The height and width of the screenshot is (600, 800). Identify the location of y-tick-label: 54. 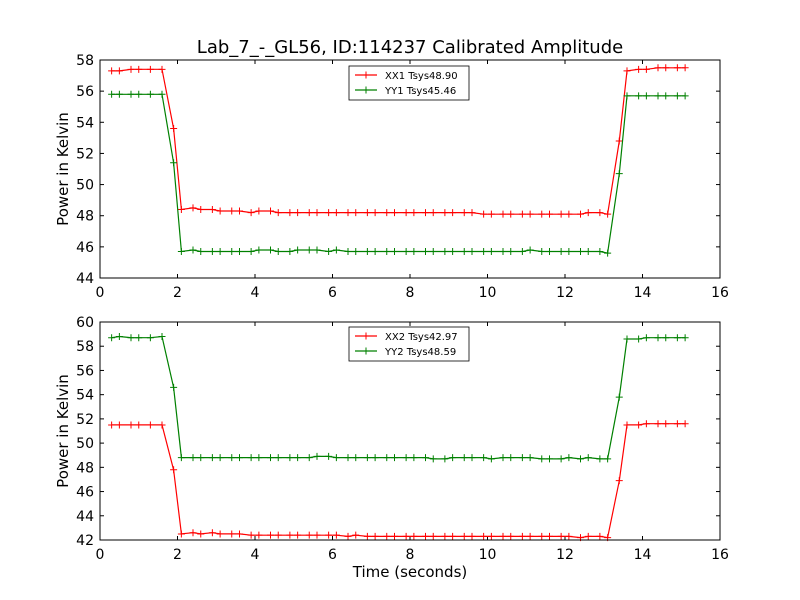
(85, 396).